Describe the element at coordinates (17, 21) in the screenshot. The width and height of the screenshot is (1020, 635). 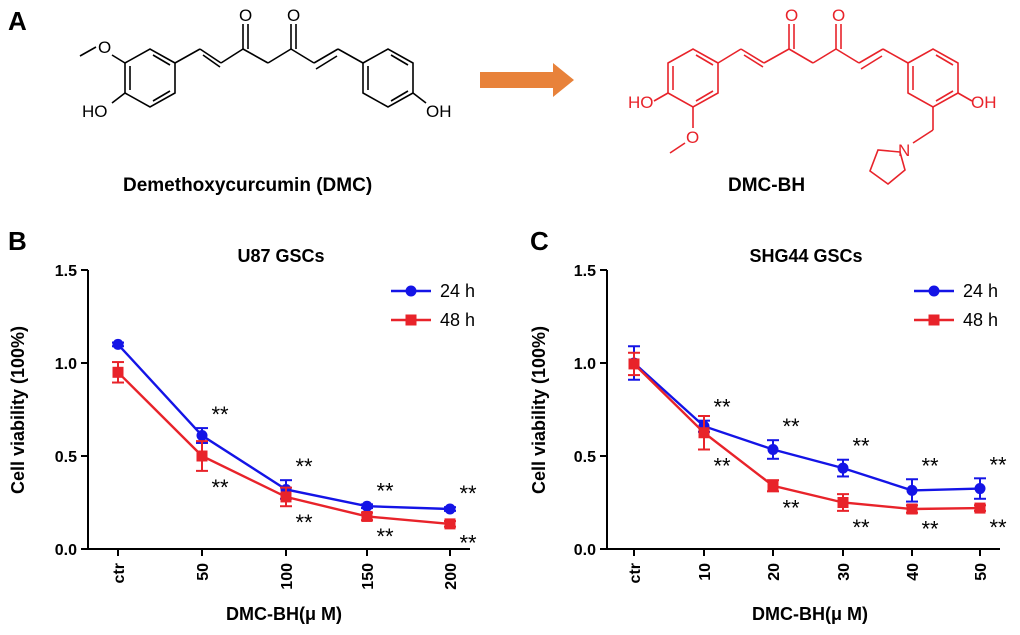
I see `panel-letter-a: A` at that location.